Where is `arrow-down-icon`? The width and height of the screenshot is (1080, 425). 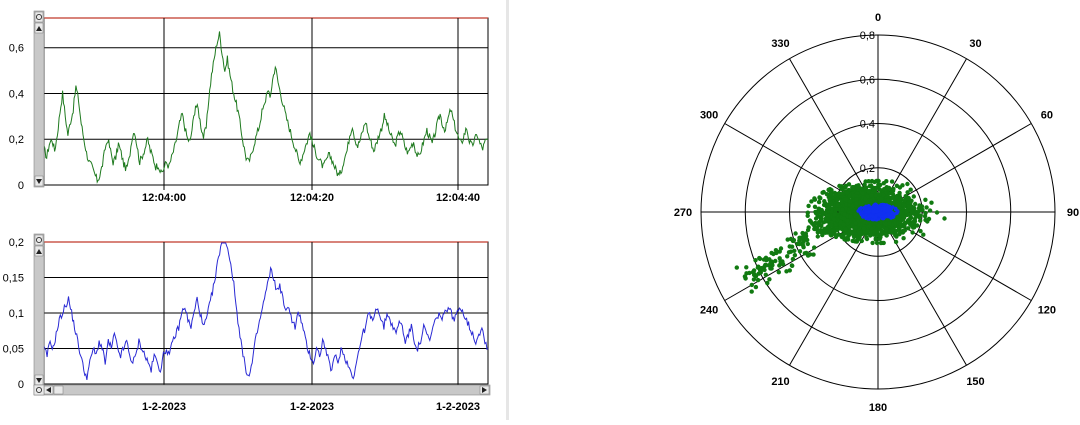 arrow-down-icon is located at coordinates (39, 380).